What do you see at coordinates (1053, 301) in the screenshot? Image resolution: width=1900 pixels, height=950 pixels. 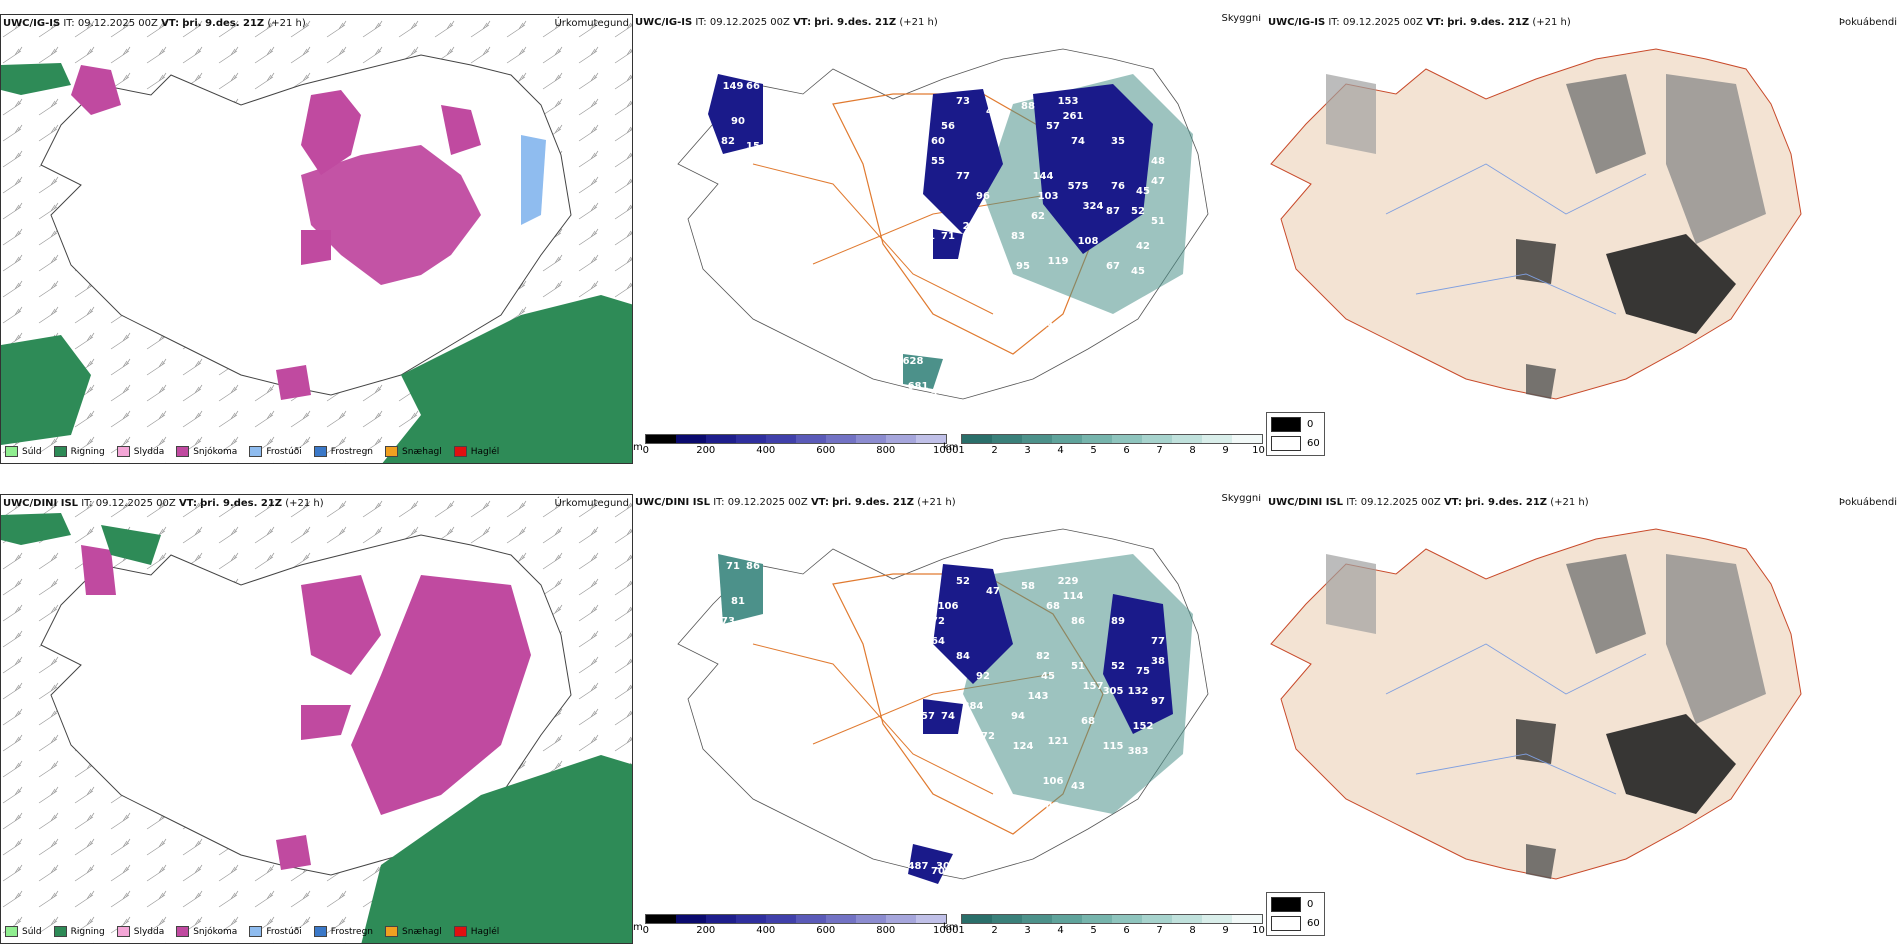 I see `visibility-value-label: 186` at bounding box center [1053, 301].